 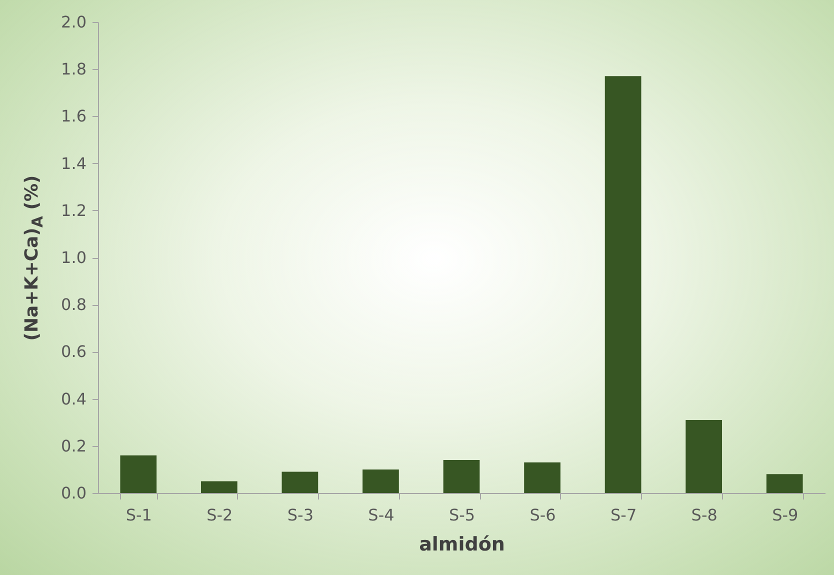 I want to click on y-tick-label: 0.8, so click(x=73, y=304).